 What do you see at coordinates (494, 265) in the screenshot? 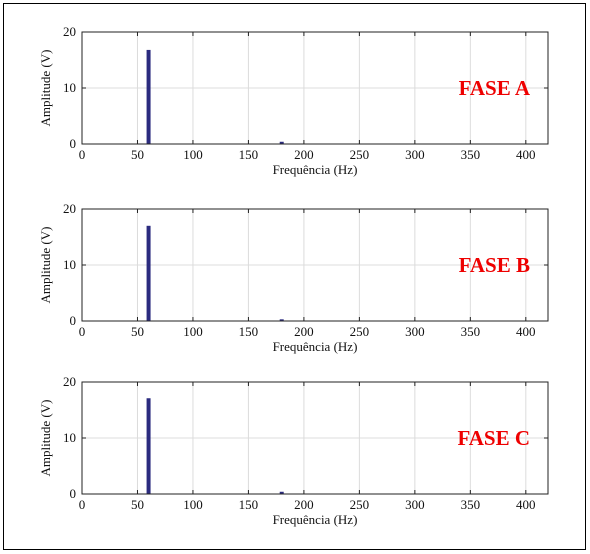
I see `phase-annotation: FASE B` at bounding box center [494, 265].